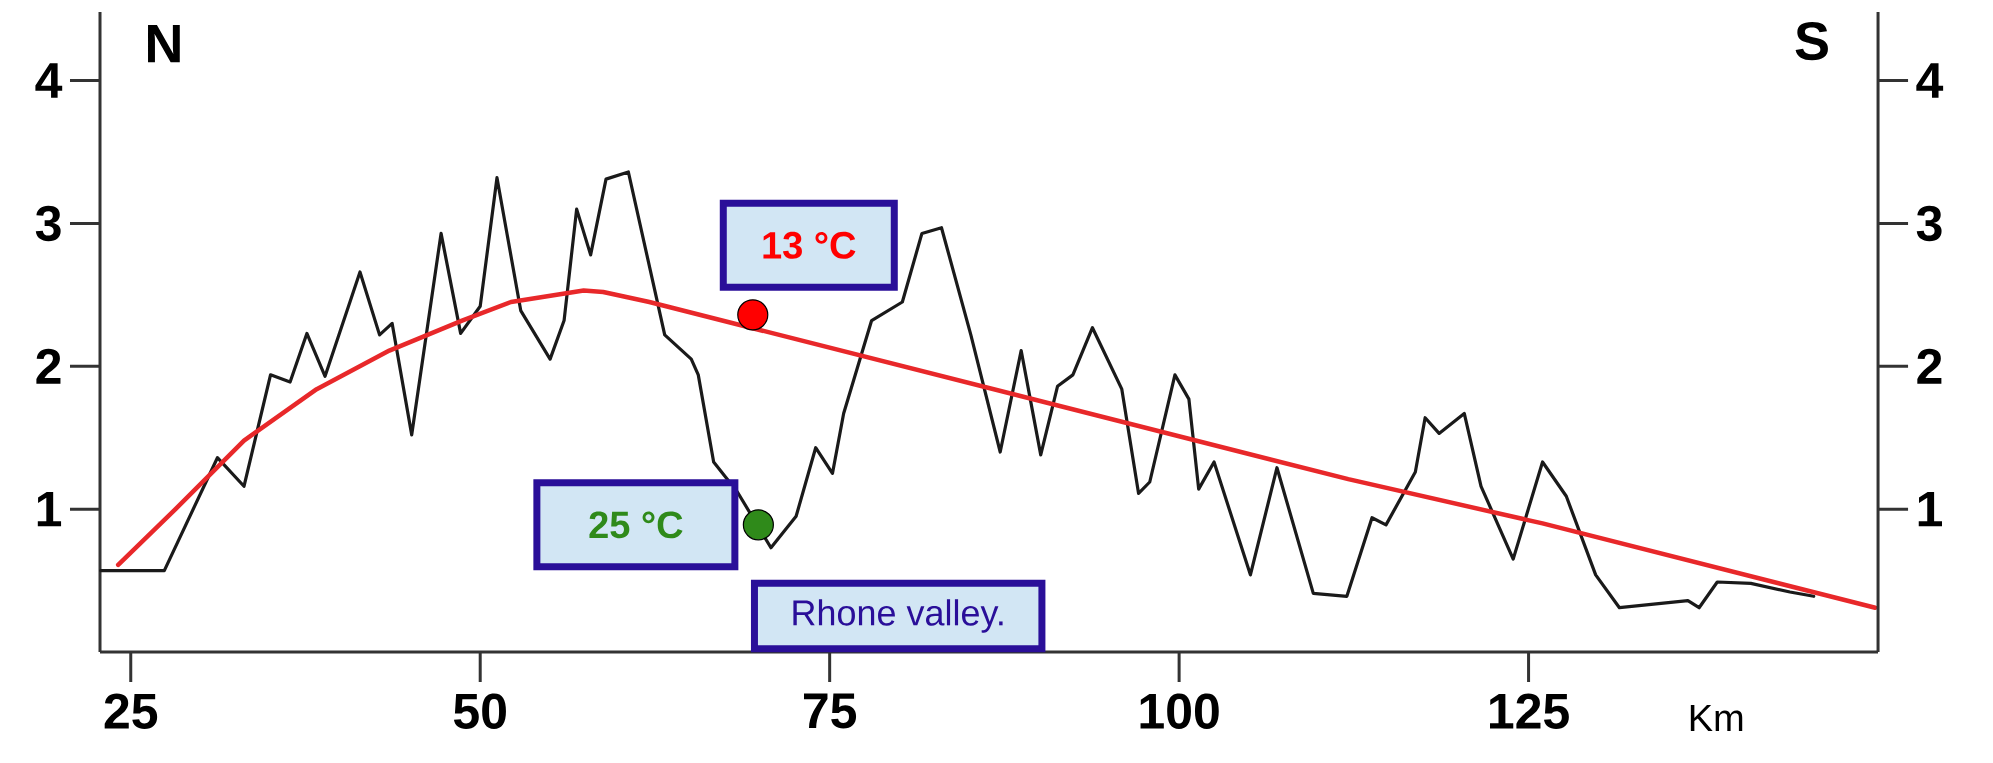 The image size is (1993, 763). I want to click on series-label: 13 °C, so click(809, 245).